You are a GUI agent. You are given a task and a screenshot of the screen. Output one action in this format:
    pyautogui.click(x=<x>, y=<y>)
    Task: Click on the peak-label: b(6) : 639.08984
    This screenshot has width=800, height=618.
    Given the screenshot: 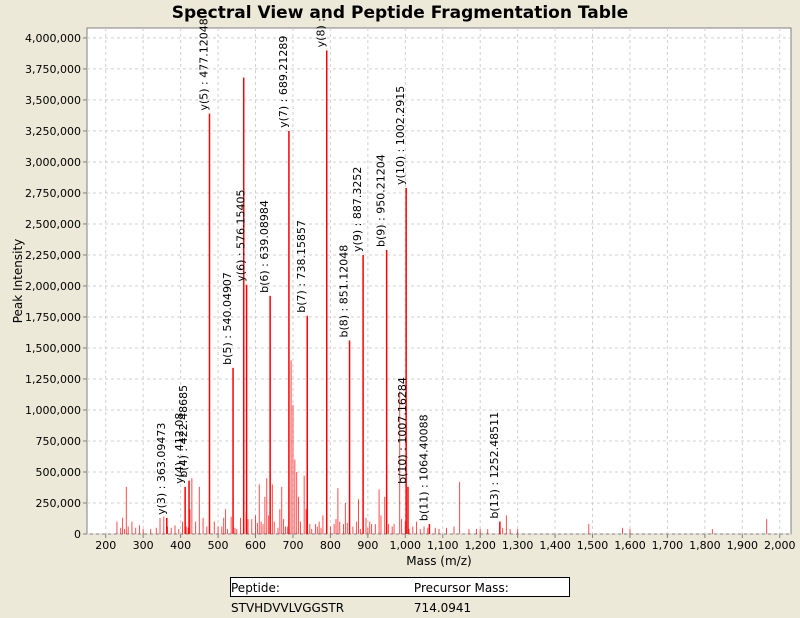 What is the action you would take?
    pyautogui.click(x=264, y=246)
    